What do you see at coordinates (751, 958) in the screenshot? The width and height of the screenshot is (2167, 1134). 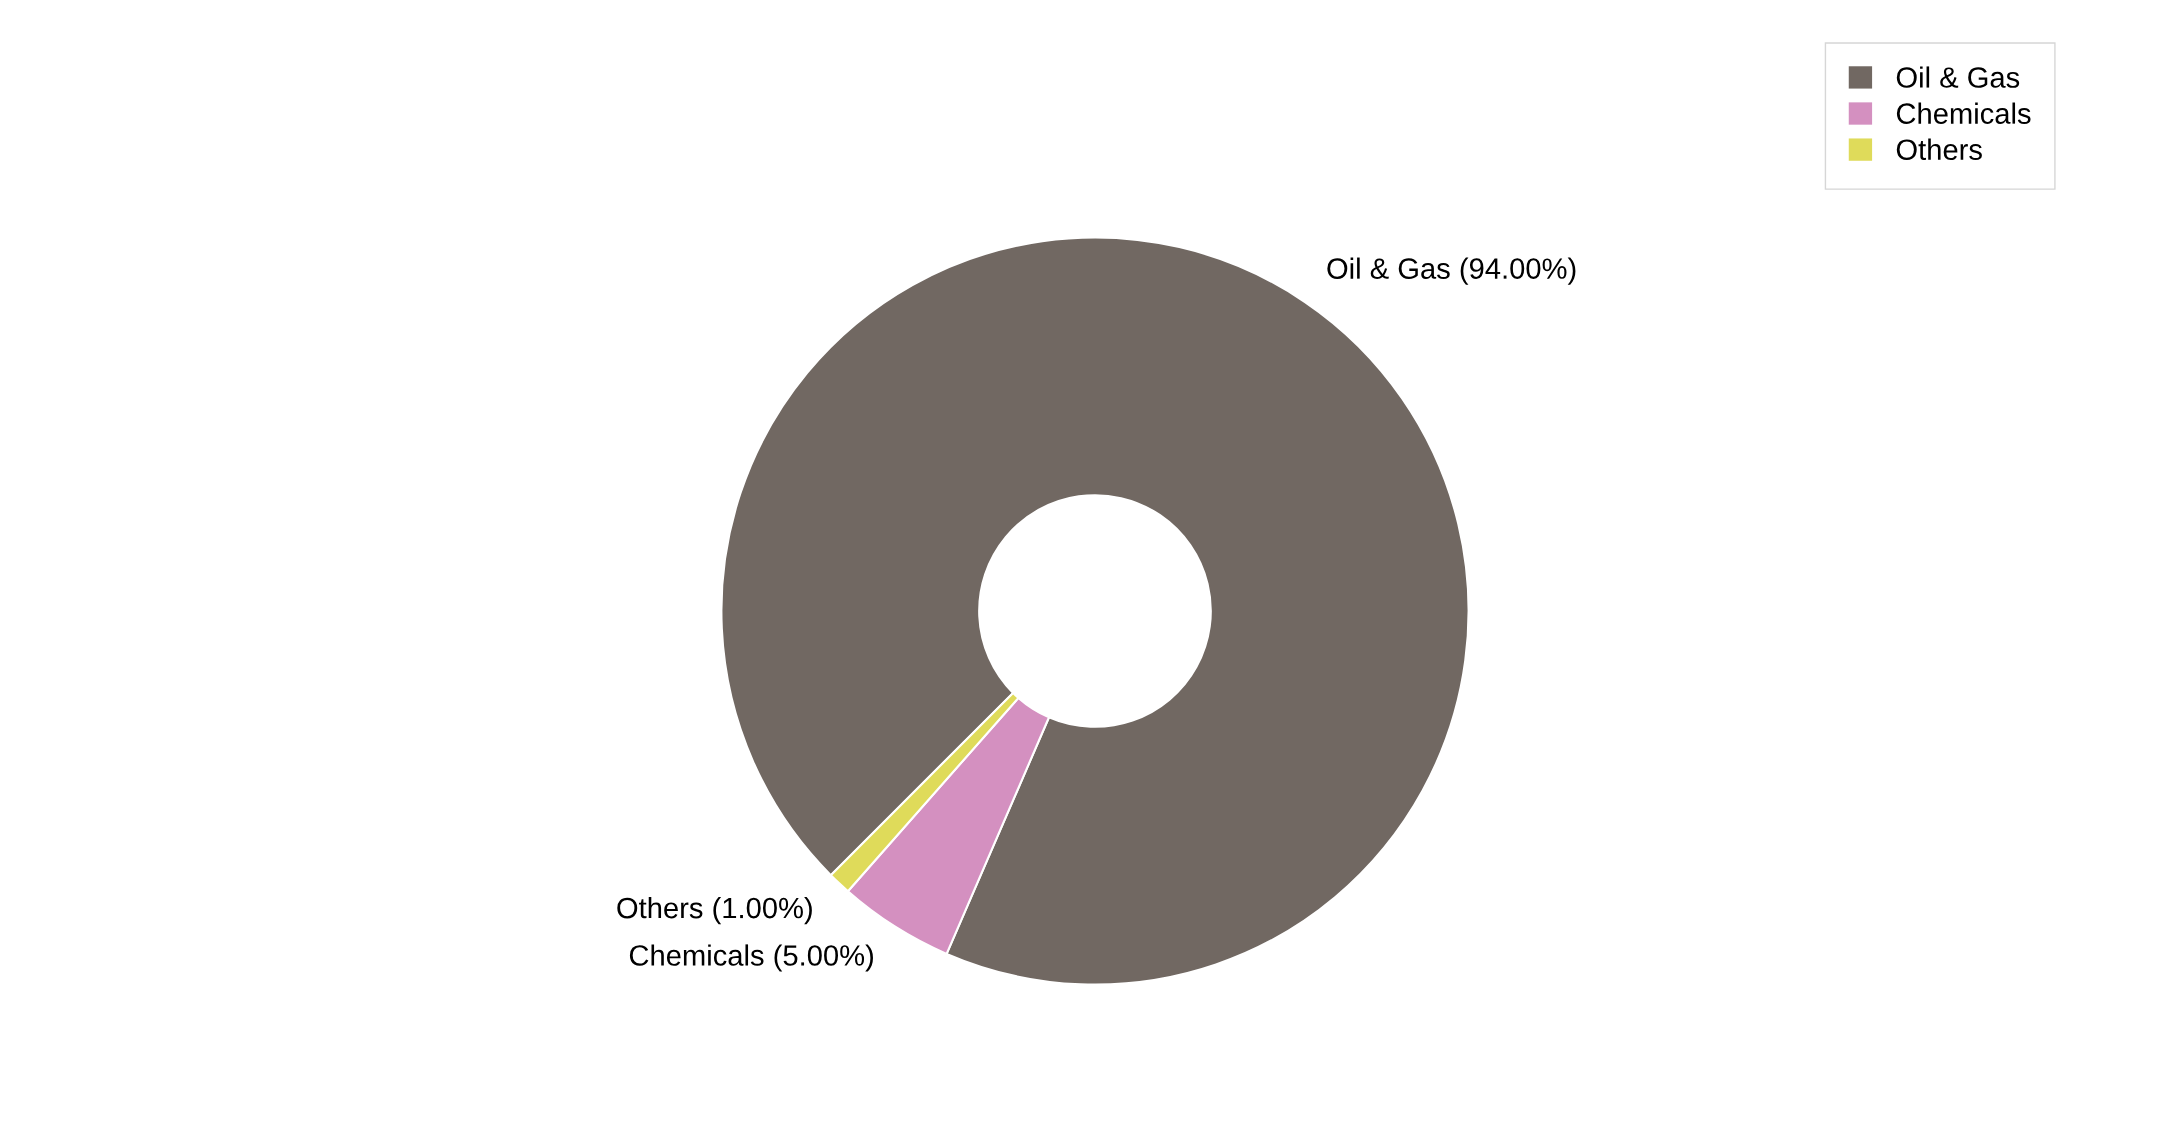 I see `data-label: Chemicals (5.00%)` at bounding box center [751, 958].